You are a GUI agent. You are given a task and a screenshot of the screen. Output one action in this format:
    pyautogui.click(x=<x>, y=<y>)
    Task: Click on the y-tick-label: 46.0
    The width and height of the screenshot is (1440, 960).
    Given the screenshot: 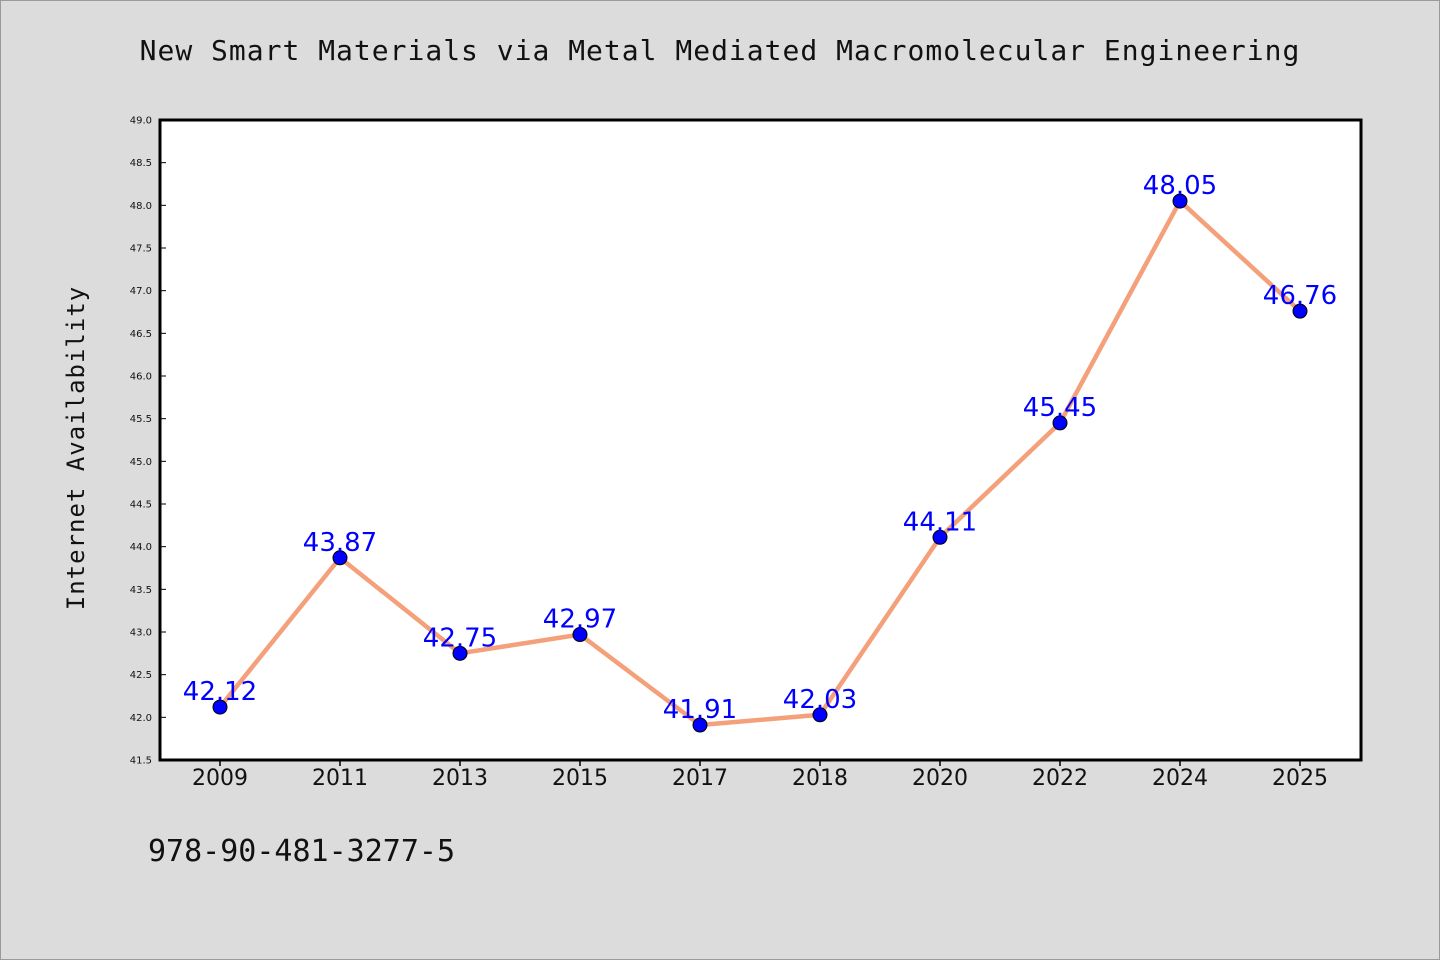 What is the action you would take?
    pyautogui.click(x=141, y=377)
    